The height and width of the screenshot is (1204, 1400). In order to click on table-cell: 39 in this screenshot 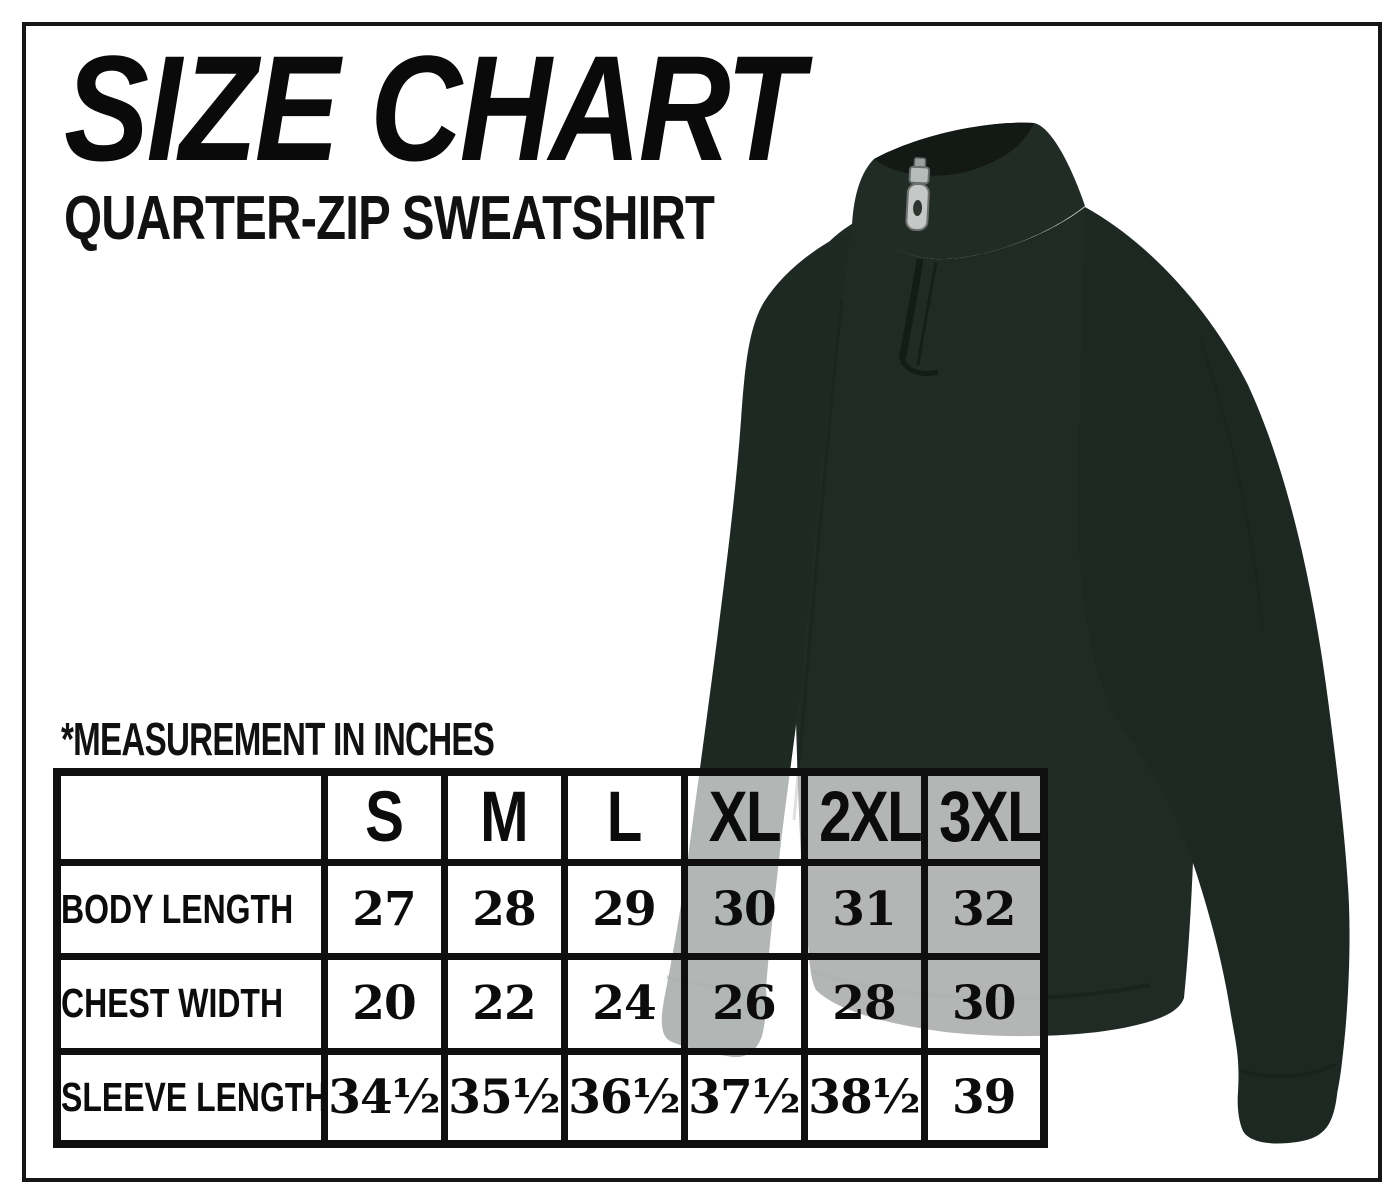, I will do `click(984, 1097)`.